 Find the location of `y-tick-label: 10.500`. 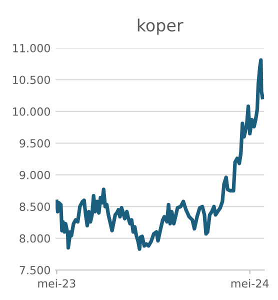

y-tick-label: 10.500 is located at coordinates (31, 80).